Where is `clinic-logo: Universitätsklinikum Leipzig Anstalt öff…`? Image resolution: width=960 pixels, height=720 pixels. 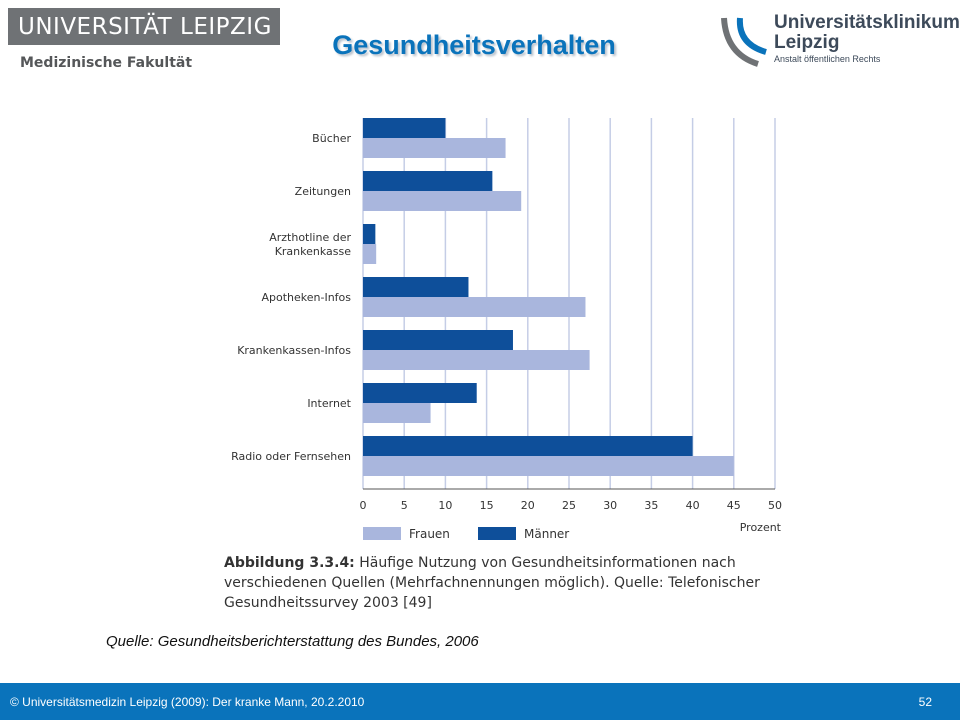 clinic-logo: Universitätsklinikum Leipzig Anstalt öff… is located at coordinates (839, 40).